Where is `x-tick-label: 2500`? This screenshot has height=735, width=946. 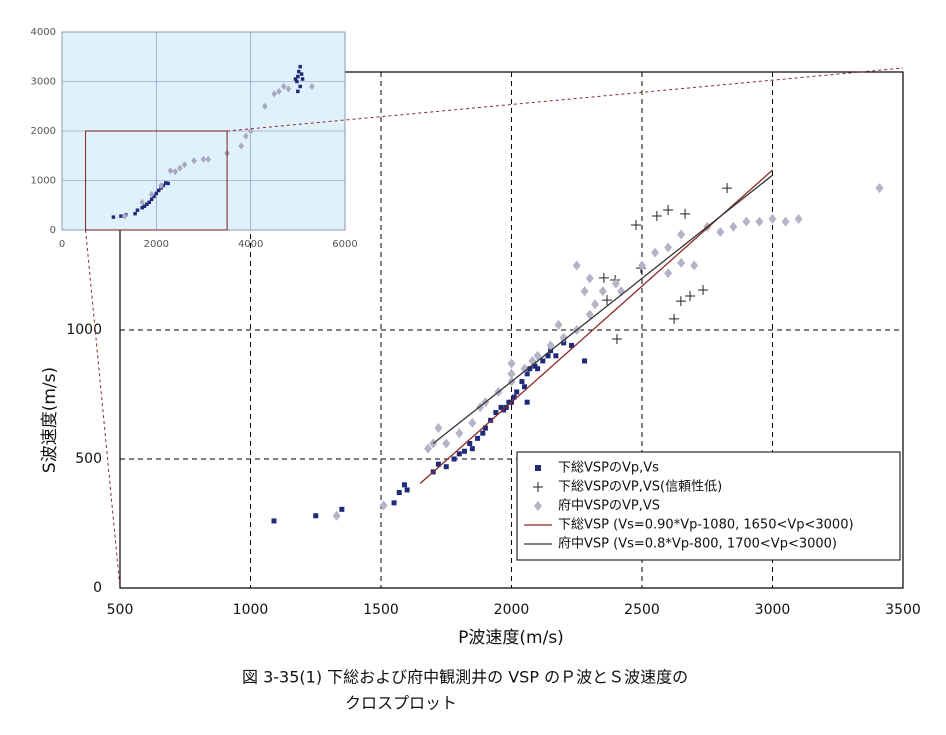 x-tick-label: 2500 is located at coordinates (642, 610).